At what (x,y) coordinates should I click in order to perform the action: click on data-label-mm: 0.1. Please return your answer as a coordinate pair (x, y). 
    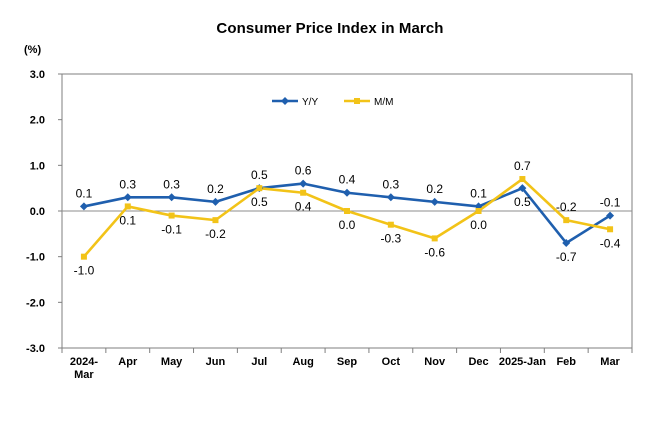
    Looking at the image, I should click on (127, 220).